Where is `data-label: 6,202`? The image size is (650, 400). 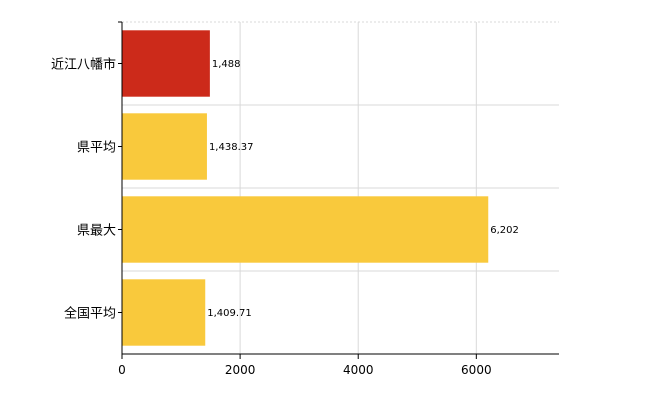 data-label: 6,202 is located at coordinates (504, 230).